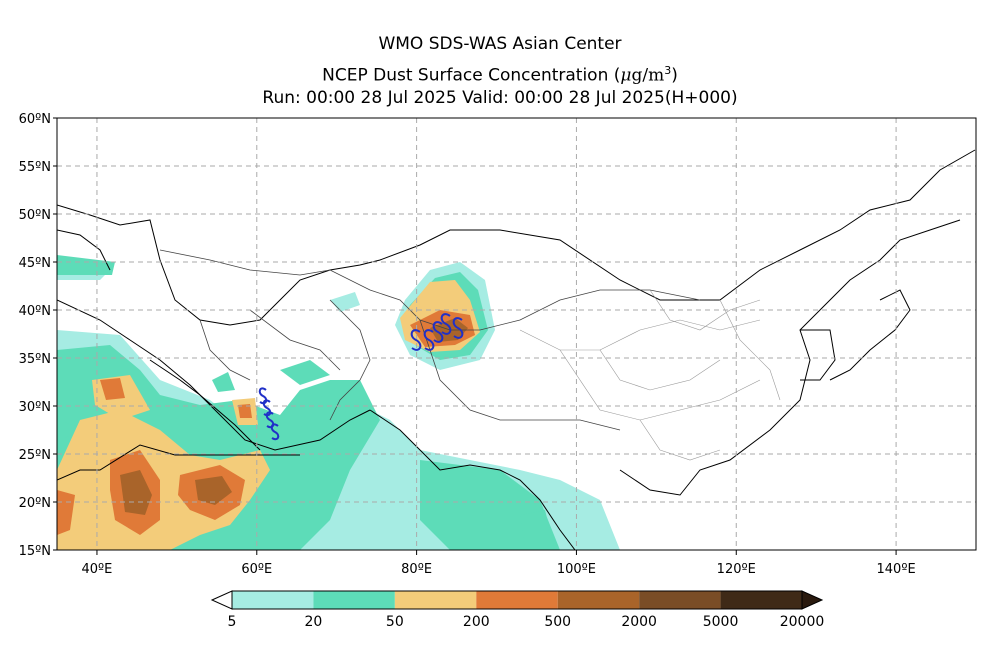  I want to click on lat-tick-label: 45ºN, so click(35, 263).